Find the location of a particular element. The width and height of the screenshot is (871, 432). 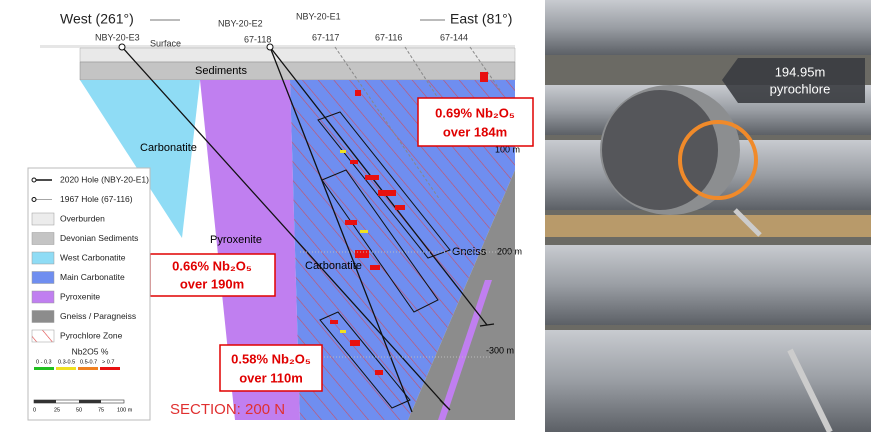

unit-label: Sediments is located at coordinates (221, 71).